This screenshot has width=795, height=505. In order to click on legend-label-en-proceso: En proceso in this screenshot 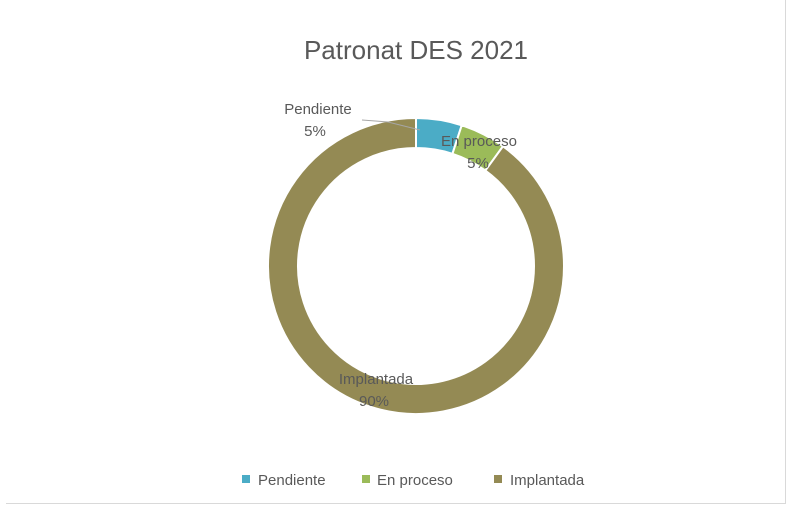, I will do `click(415, 480)`.